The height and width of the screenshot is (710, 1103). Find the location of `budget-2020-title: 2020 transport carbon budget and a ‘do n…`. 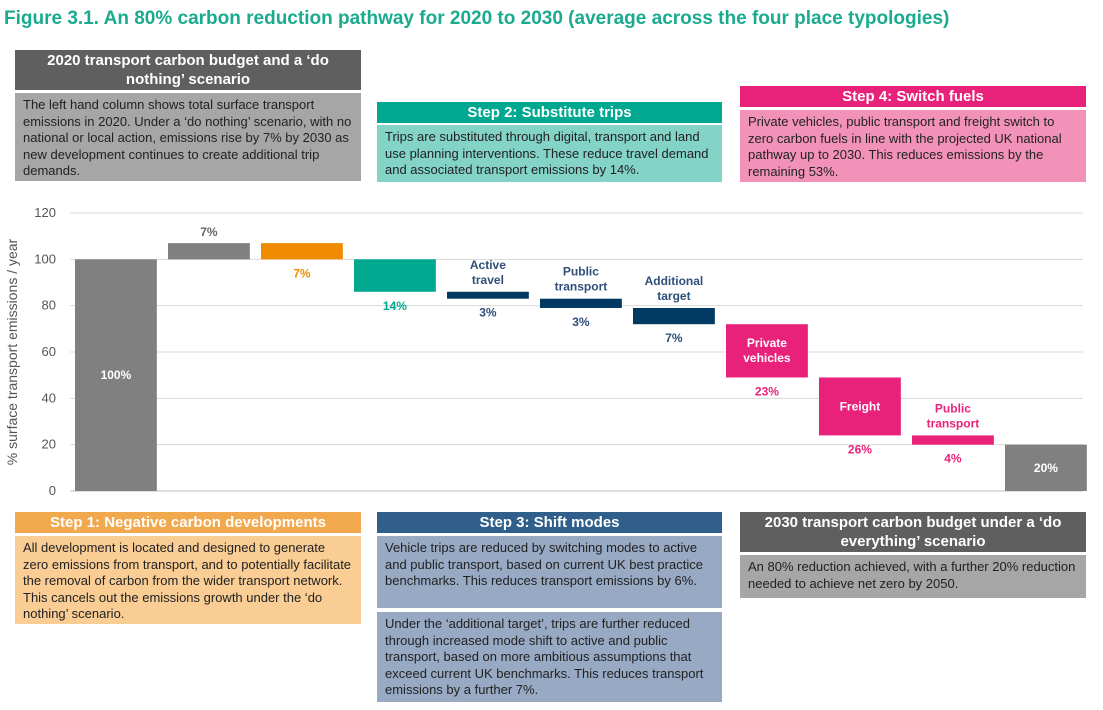

budget-2020-title: 2020 transport carbon budget and a ‘do n… is located at coordinates (188, 70).